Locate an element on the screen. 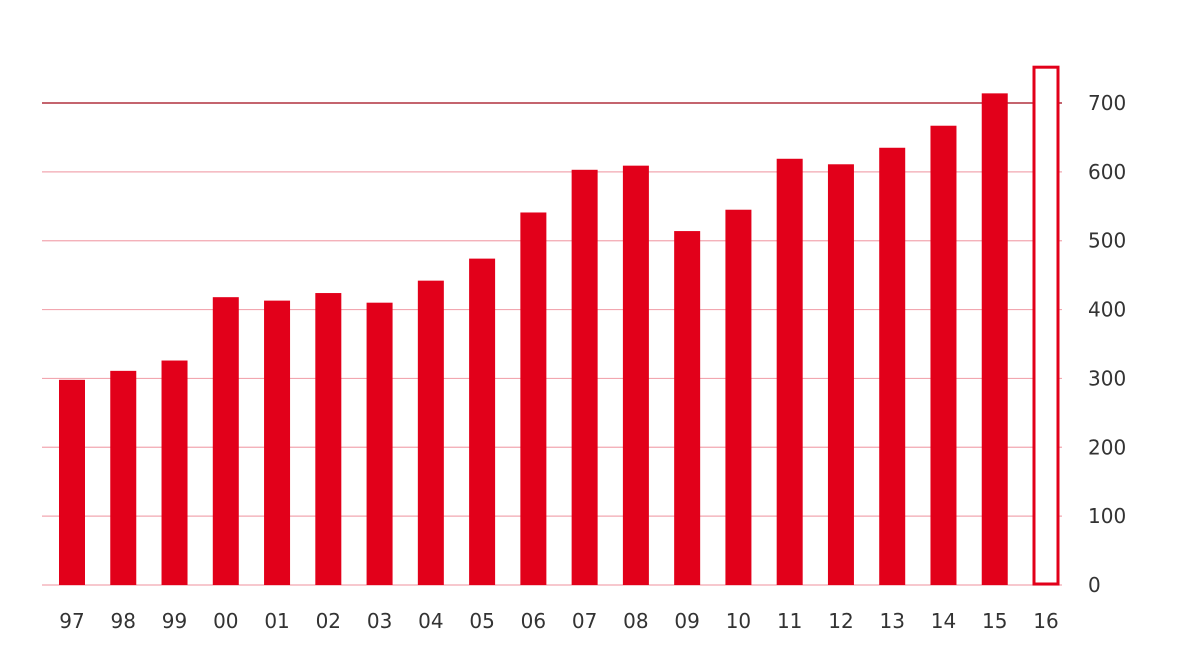 The image size is (1200, 660). x-tick-label: 13 is located at coordinates (891, 621).